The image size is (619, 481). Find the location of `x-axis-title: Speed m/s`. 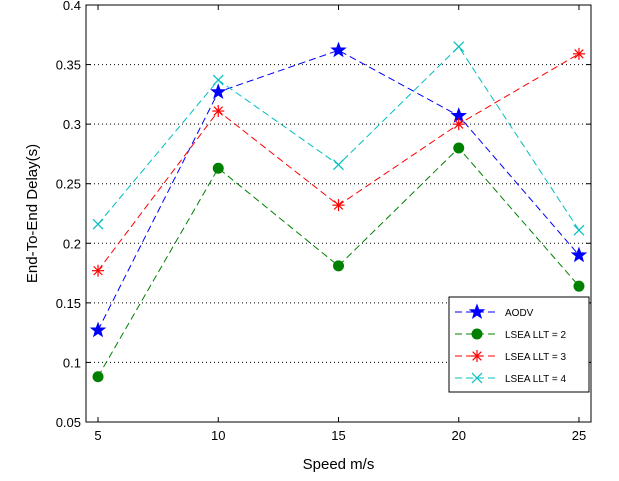

x-axis-title: Speed m/s is located at coordinates (339, 464).